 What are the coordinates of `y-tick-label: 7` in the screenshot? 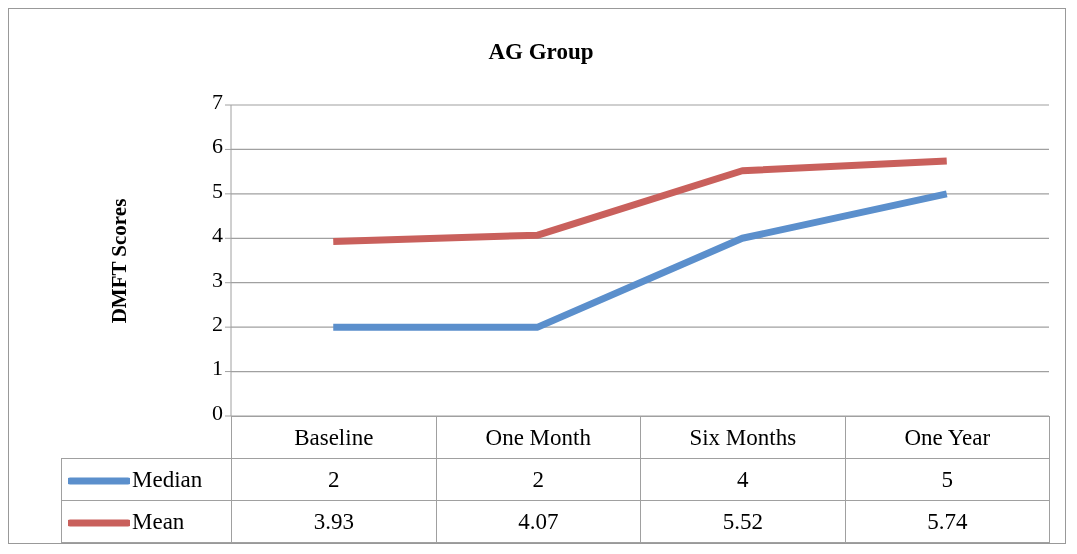 It's located at (217, 101).